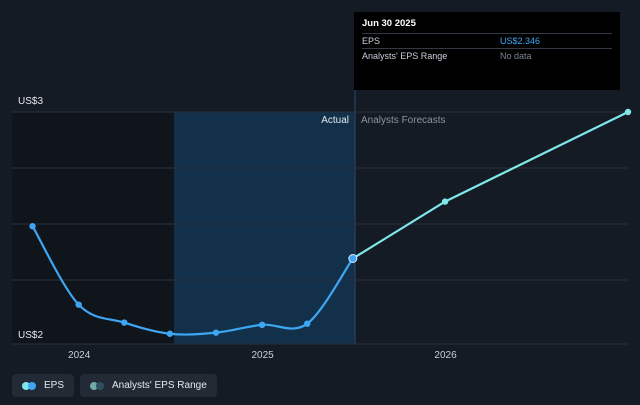  Describe the element at coordinates (193, 280) in the screenshot. I see `eps-series-points` at that location.